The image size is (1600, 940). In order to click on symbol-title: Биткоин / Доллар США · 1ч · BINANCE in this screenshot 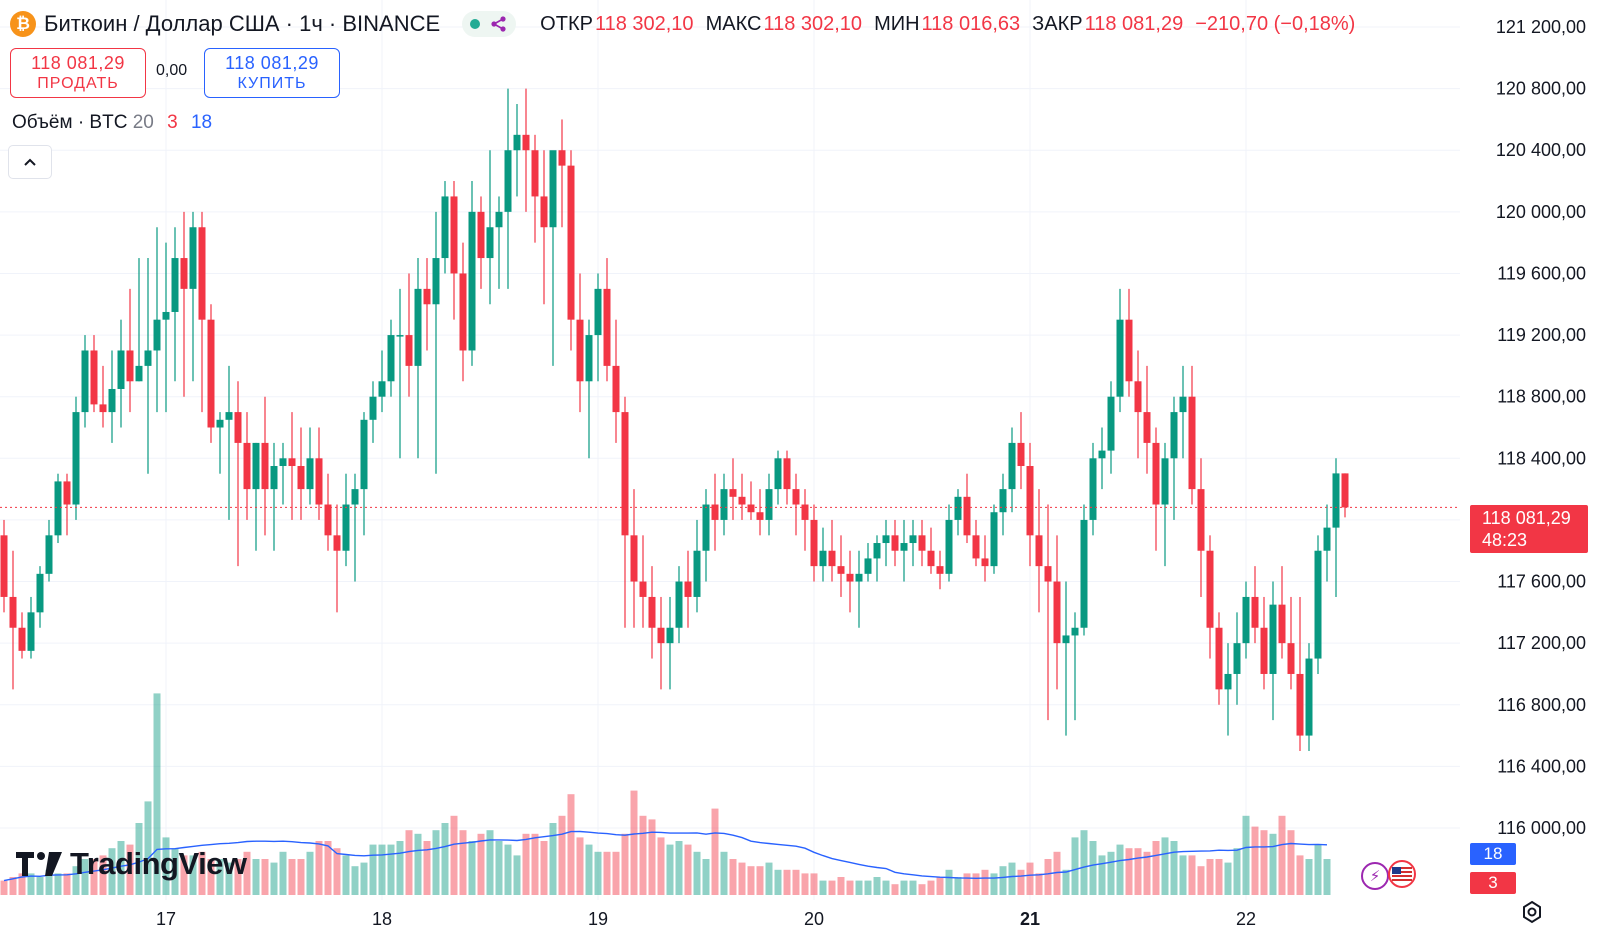, I will do `click(242, 23)`.